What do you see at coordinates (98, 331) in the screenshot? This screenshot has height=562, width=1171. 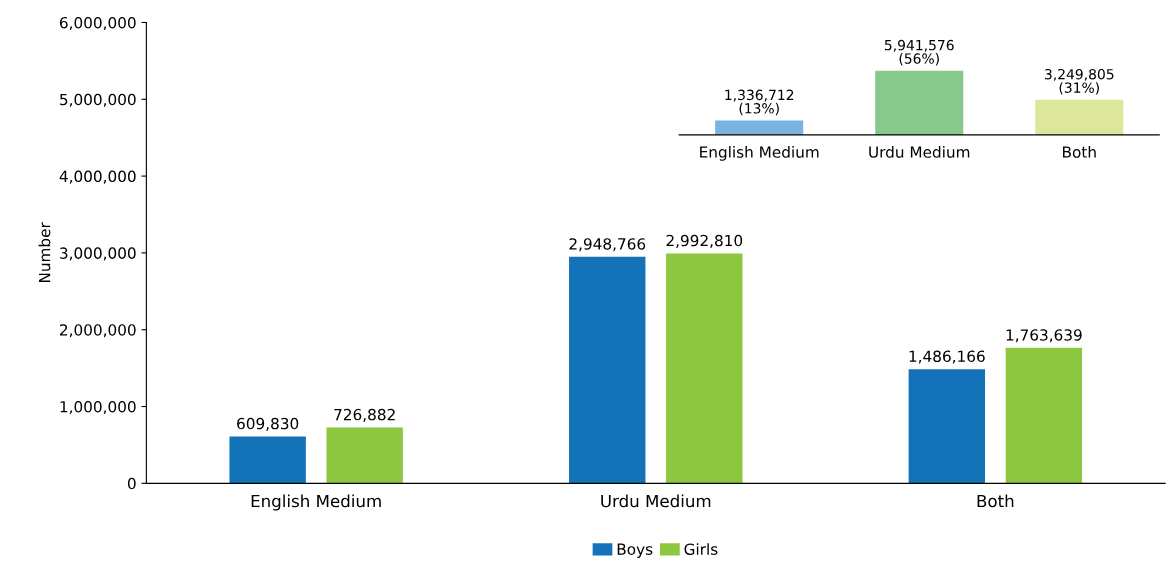 I see `y-tick-label: 2,000,000` at bounding box center [98, 331].